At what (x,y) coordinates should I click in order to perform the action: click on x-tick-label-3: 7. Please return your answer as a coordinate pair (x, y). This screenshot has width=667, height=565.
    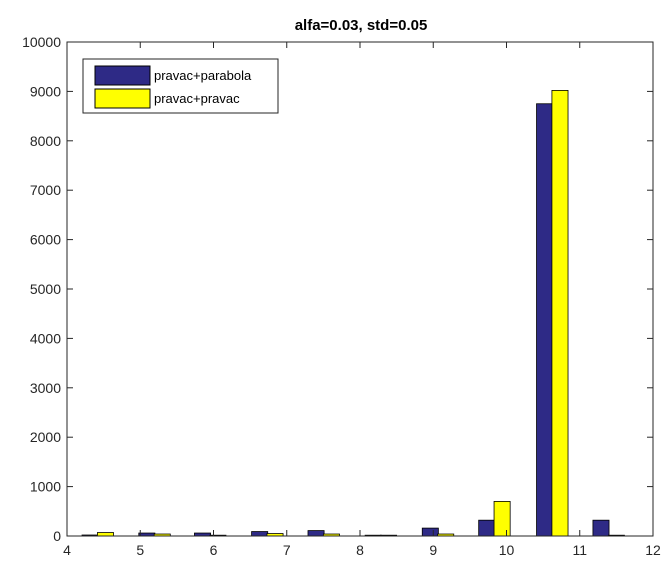
    Looking at the image, I should click on (287, 550).